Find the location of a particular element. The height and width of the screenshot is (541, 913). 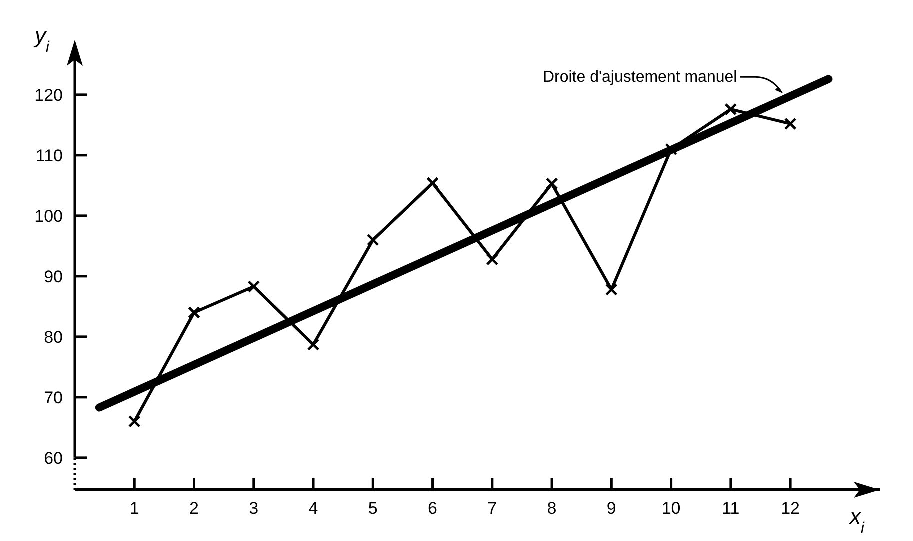

y-tick-label: 80 is located at coordinates (53, 337).